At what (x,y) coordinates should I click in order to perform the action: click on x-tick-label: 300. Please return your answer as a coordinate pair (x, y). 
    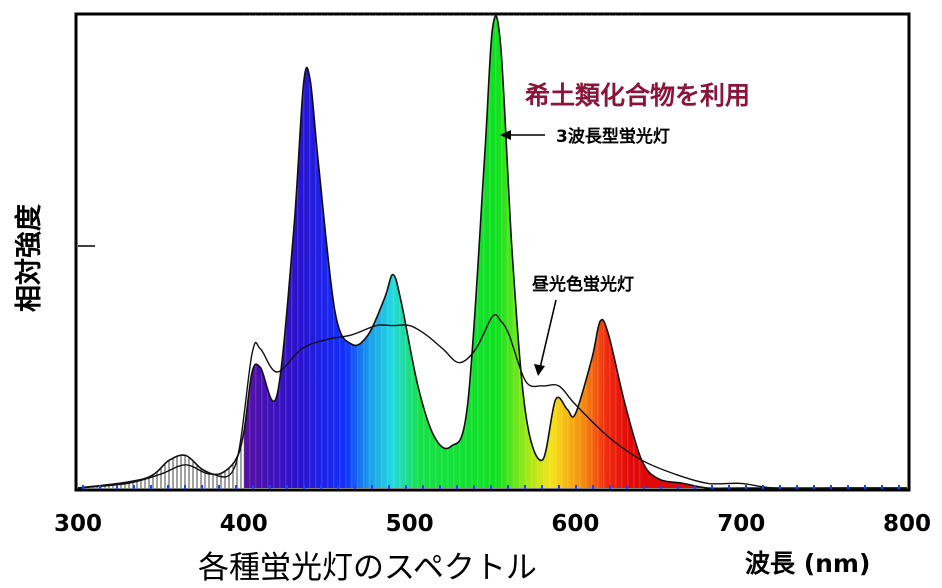
    Looking at the image, I should click on (78, 524).